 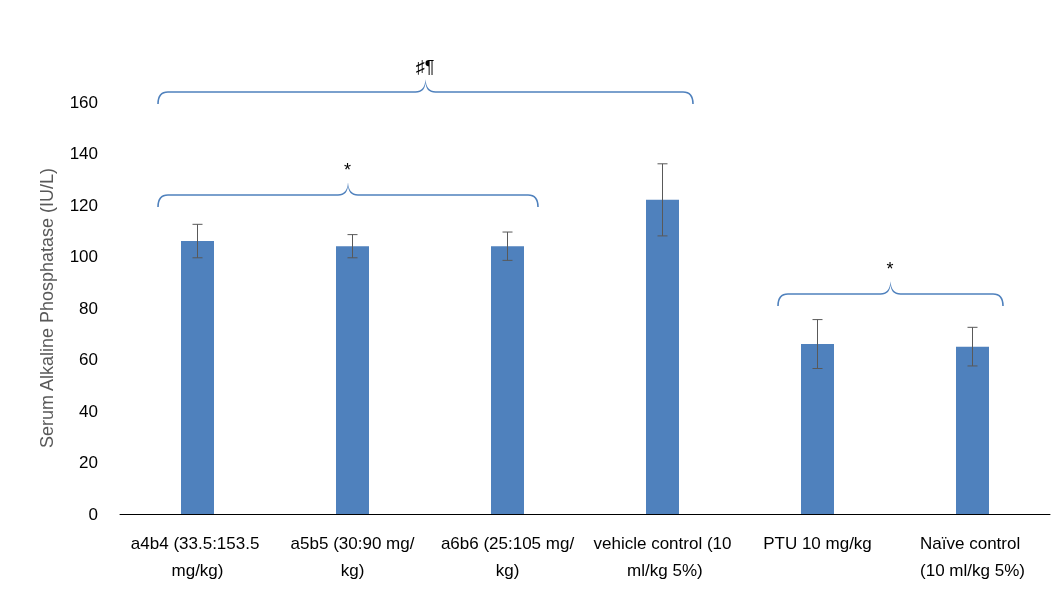 I want to click on y-tick-label: 40, so click(x=88, y=411).